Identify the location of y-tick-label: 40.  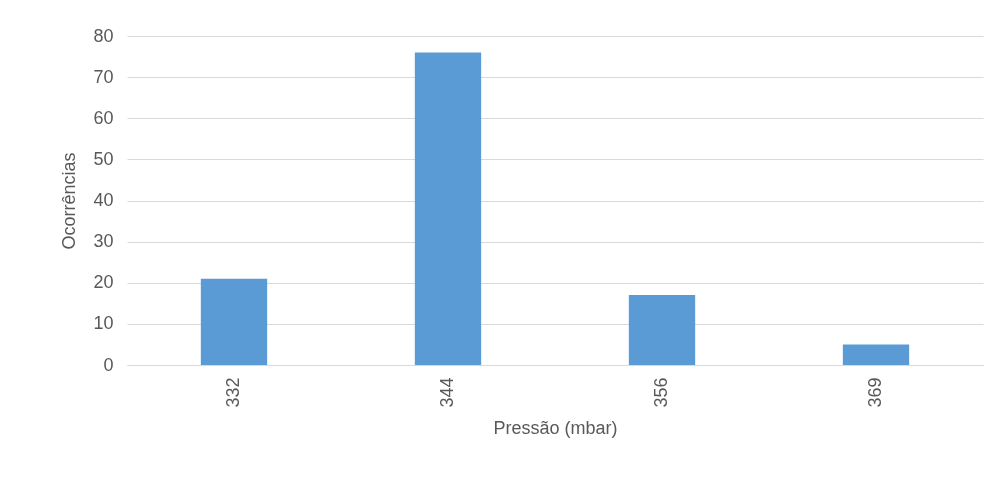
(103, 200).